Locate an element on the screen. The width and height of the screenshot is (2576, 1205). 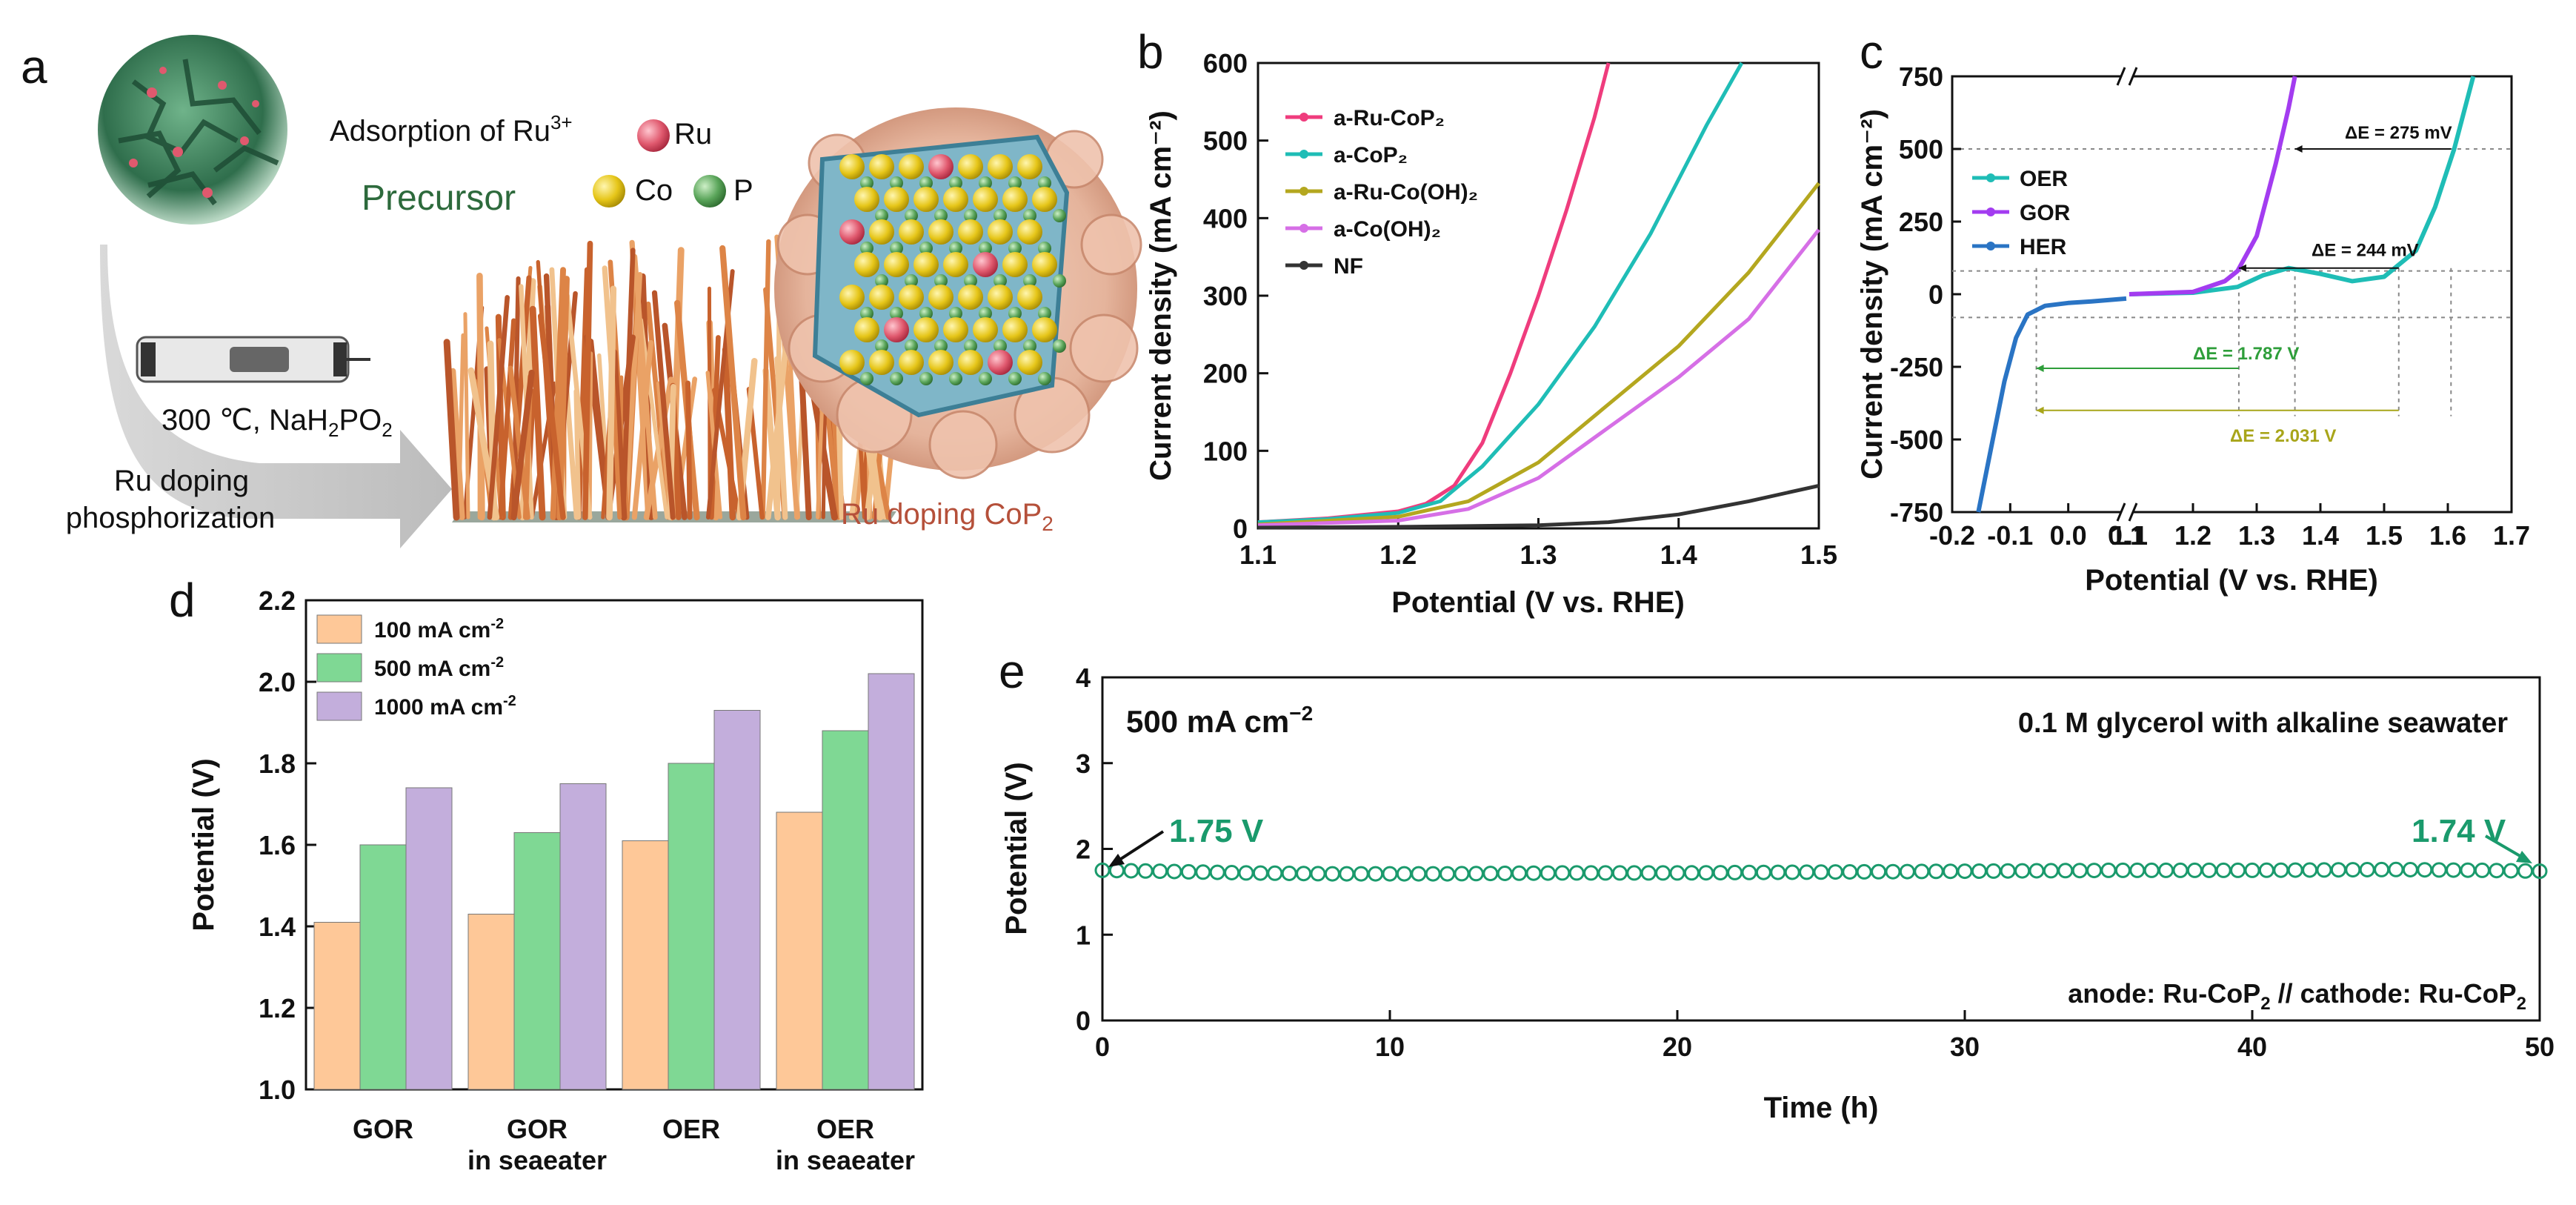
panel-e-xtick-label: 50 is located at coordinates (2540, 1047).